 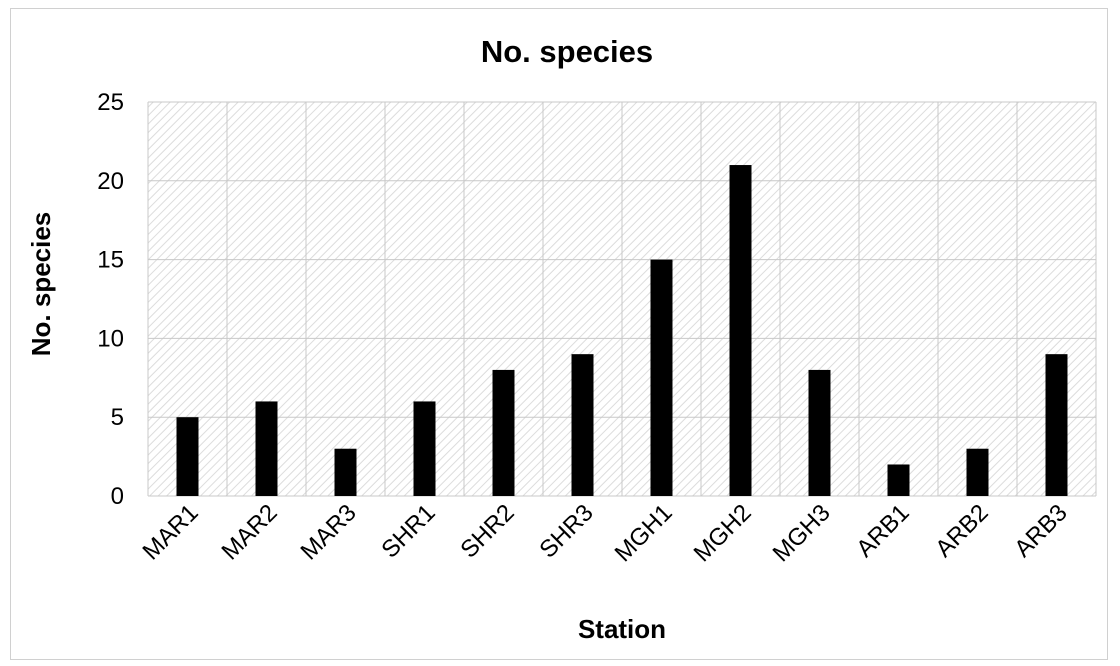 What do you see at coordinates (961, 530) in the screenshot?
I see `x-tick-label: ARB2` at bounding box center [961, 530].